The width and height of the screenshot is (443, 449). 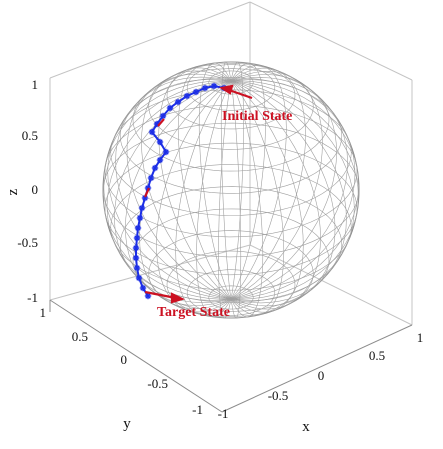 I want to click on trajectory-markers, so click(x=180, y=191).